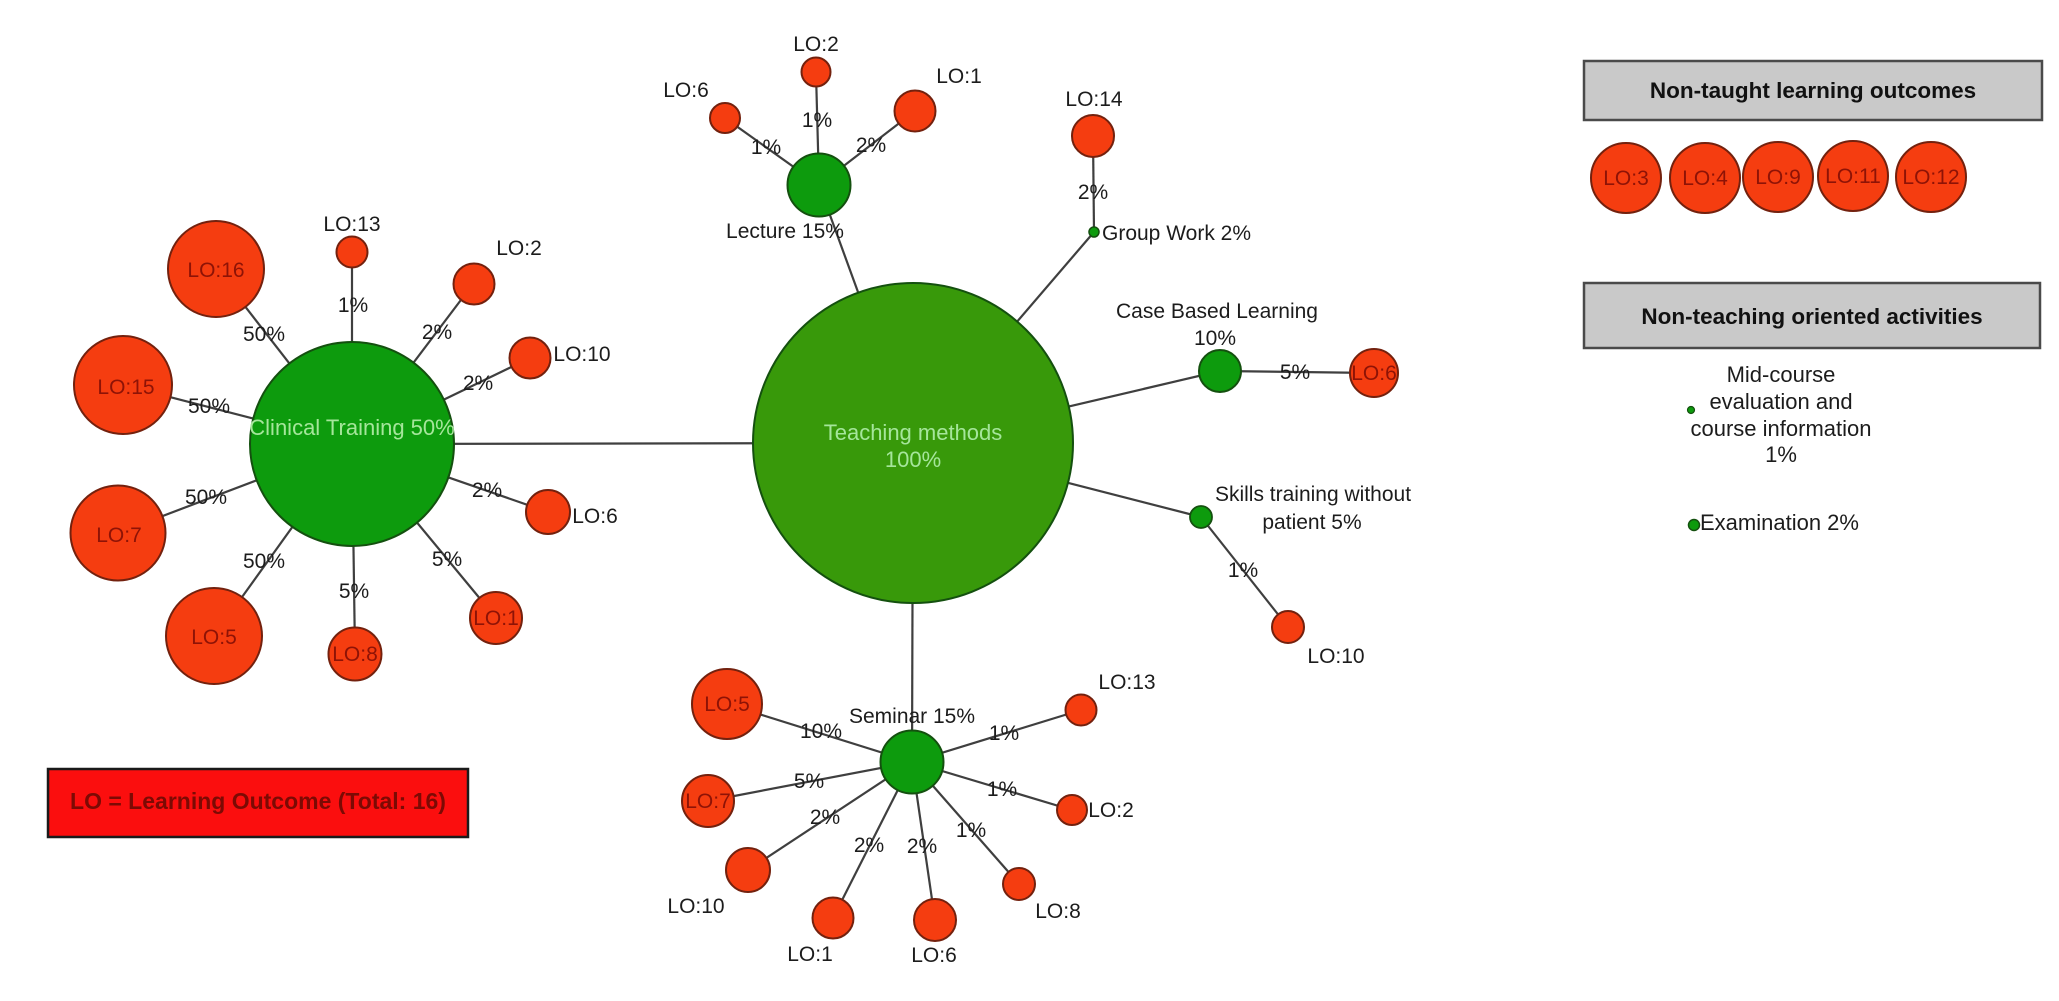 The height and width of the screenshot is (1001, 2059). What do you see at coordinates (1811, 316) in the screenshot?
I see `svg-text:Non-teaching oriented activiti: Non-teaching oriented activities` at bounding box center [1811, 316].